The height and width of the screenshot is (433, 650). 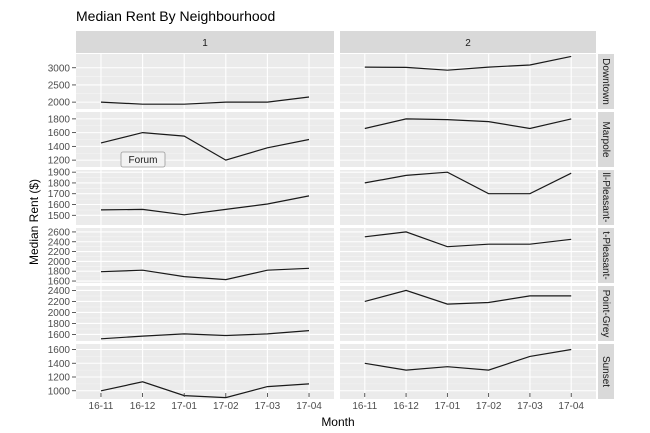 I want to click on y-tick-label: 1000, so click(x=59, y=391).